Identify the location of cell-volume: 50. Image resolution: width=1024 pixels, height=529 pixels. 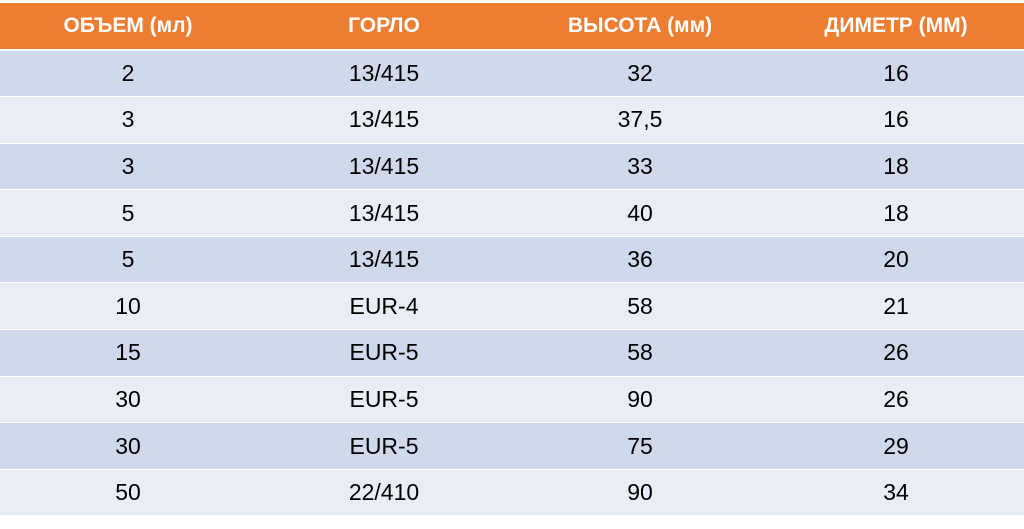
(128, 493).